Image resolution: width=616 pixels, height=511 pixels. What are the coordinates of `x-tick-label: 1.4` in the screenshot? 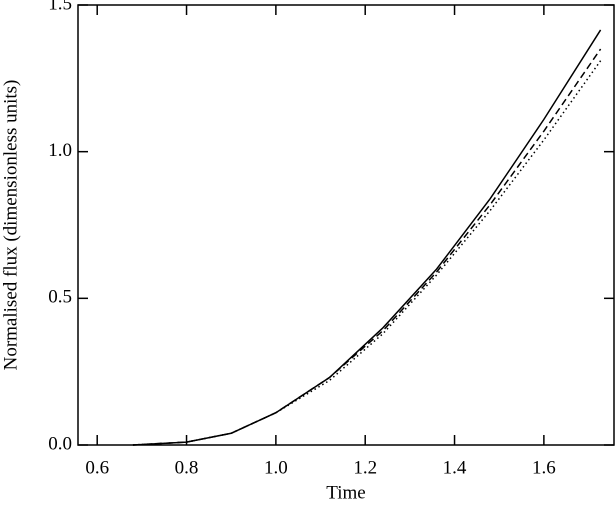 It's located at (455, 467).